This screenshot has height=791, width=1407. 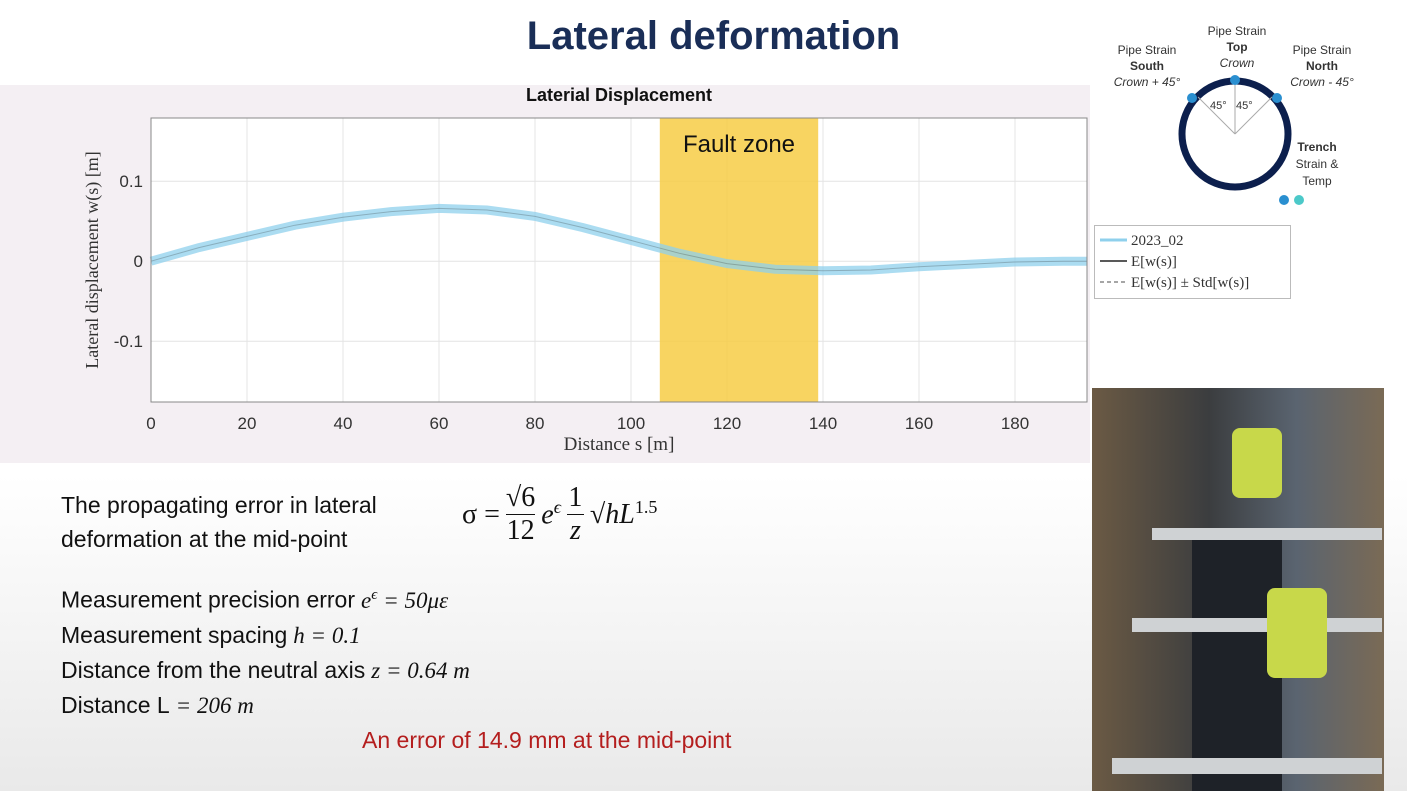 What do you see at coordinates (1015, 423) in the screenshot?
I see `x-tick-label: 180` at bounding box center [1015, 423].